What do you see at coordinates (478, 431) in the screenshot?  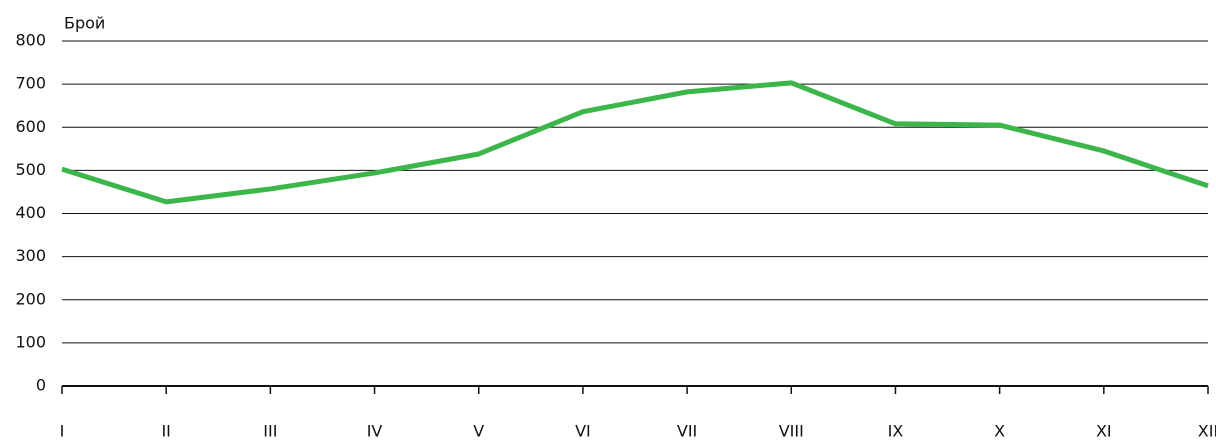 I see `x-tick-label: V` at bounding box center [478, 431].